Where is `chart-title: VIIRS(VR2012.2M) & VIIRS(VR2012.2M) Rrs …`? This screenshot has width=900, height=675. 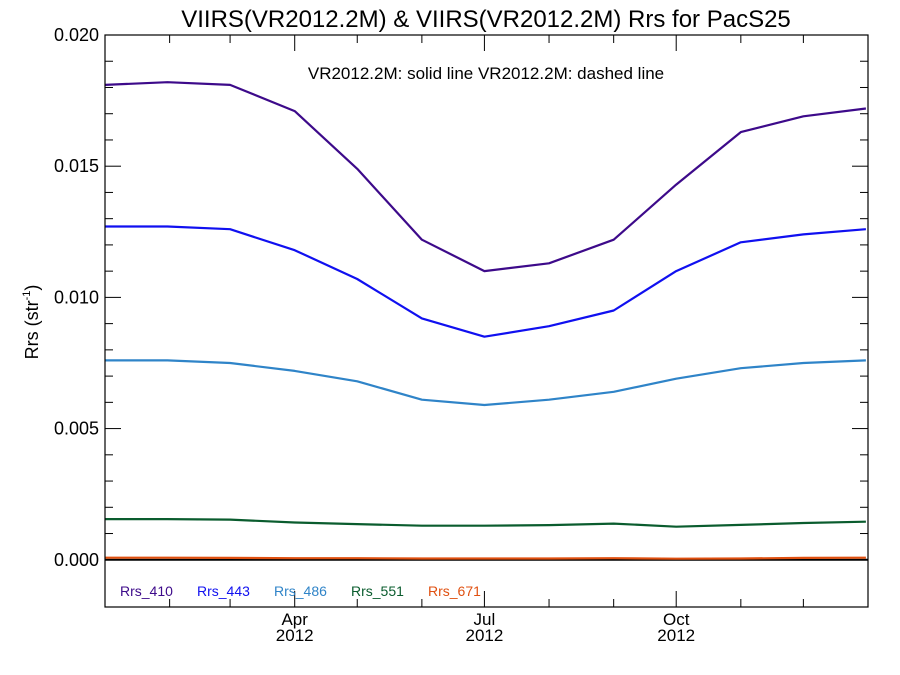
chart-title: VIIRS(VR2012.2M) & VIIRS(VR2012.2M) Rrs … is located at coordinates (486, 19).